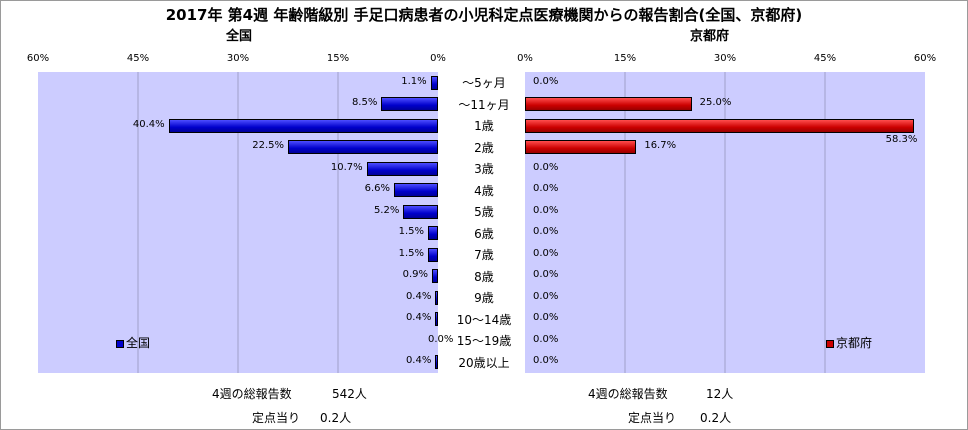  Describe the element at coordinates (652, 418) in the screenshot. I see `right-footer-per-label: 定点当り` at that location.